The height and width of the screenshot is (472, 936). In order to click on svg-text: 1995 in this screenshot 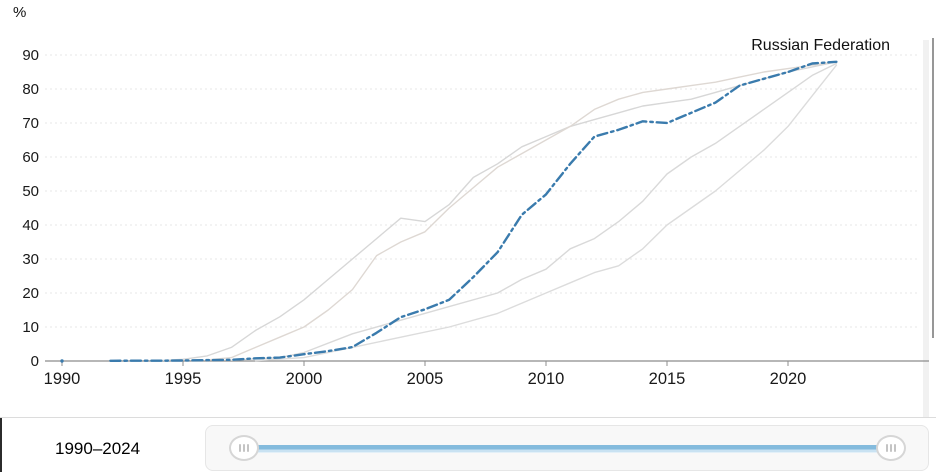, I will do `click(183, 379)`.